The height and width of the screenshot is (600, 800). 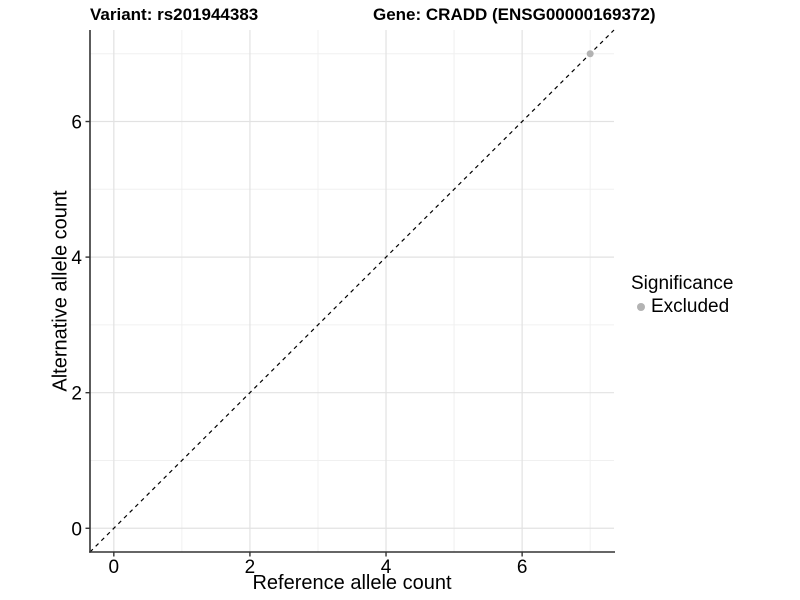 What do you see at coordinates (514, 14) in the screenshot?
I see `plot-title-gene: Gene: CRADD (ENSG00000169372)` at bounding box center [514, 14].